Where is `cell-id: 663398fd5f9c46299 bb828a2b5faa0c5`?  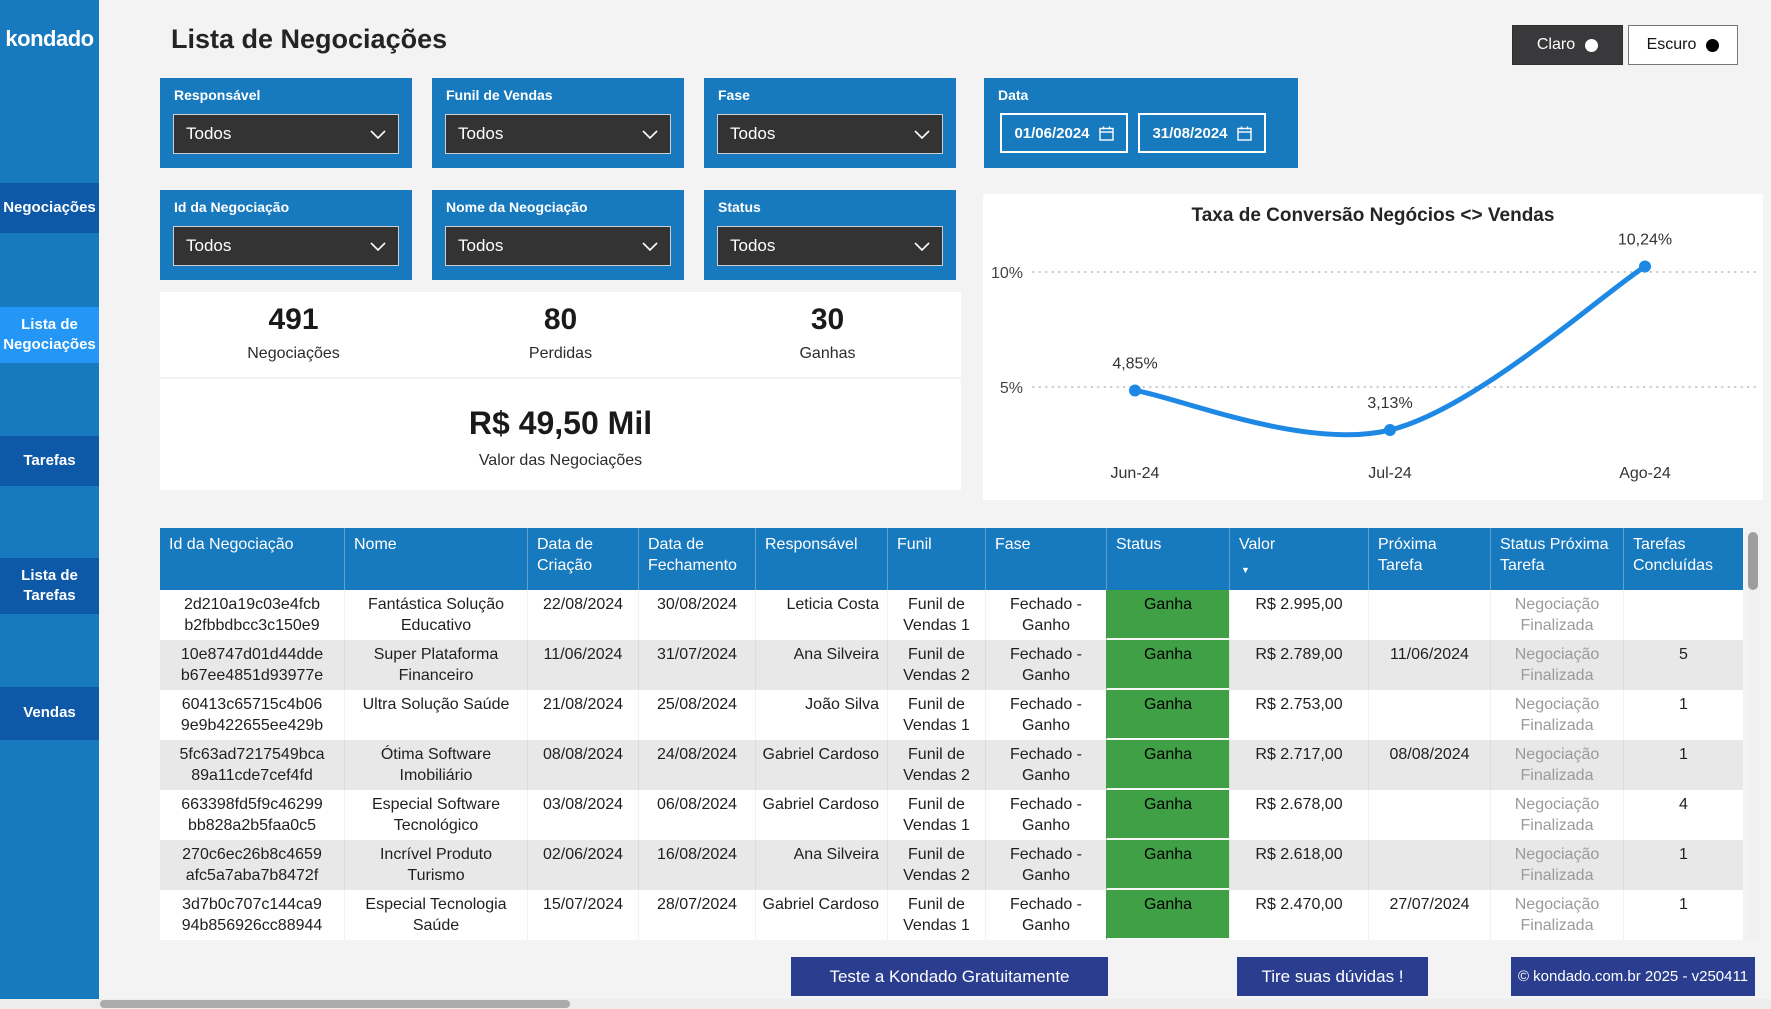
cell-id: 663398fd5f9c46299 bb828a2b5faa0c5 is located at coordinates (252, 815).